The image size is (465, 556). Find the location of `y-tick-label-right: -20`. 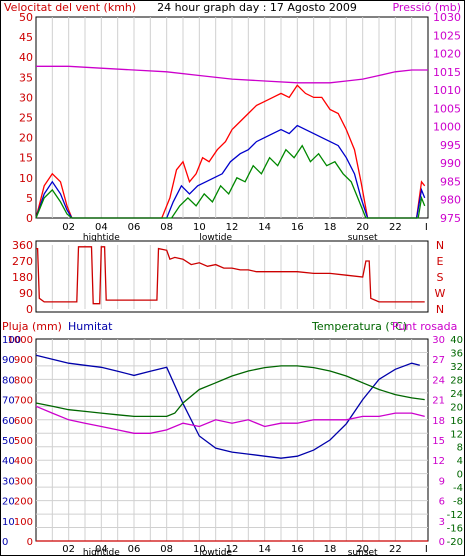

y-tick-label-right: -20 is located at coordinates (455, 542).